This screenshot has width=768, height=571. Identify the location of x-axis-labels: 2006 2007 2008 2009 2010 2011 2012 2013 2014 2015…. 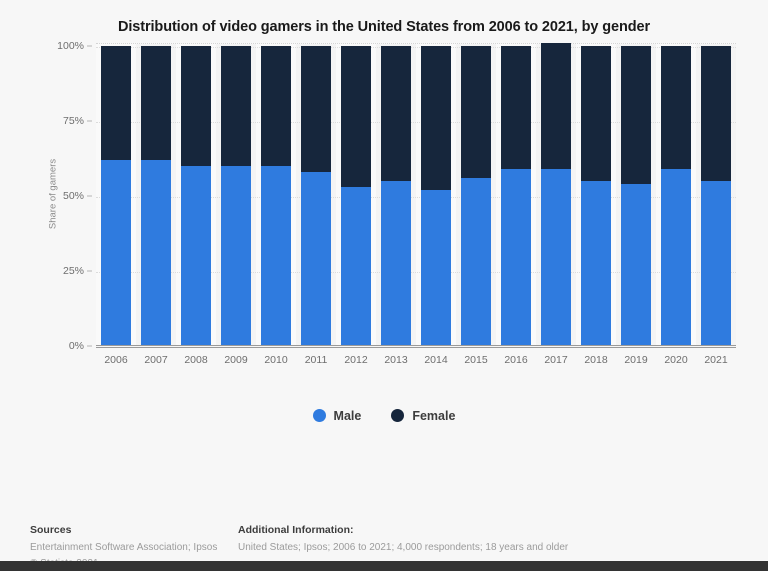
(416, 360).